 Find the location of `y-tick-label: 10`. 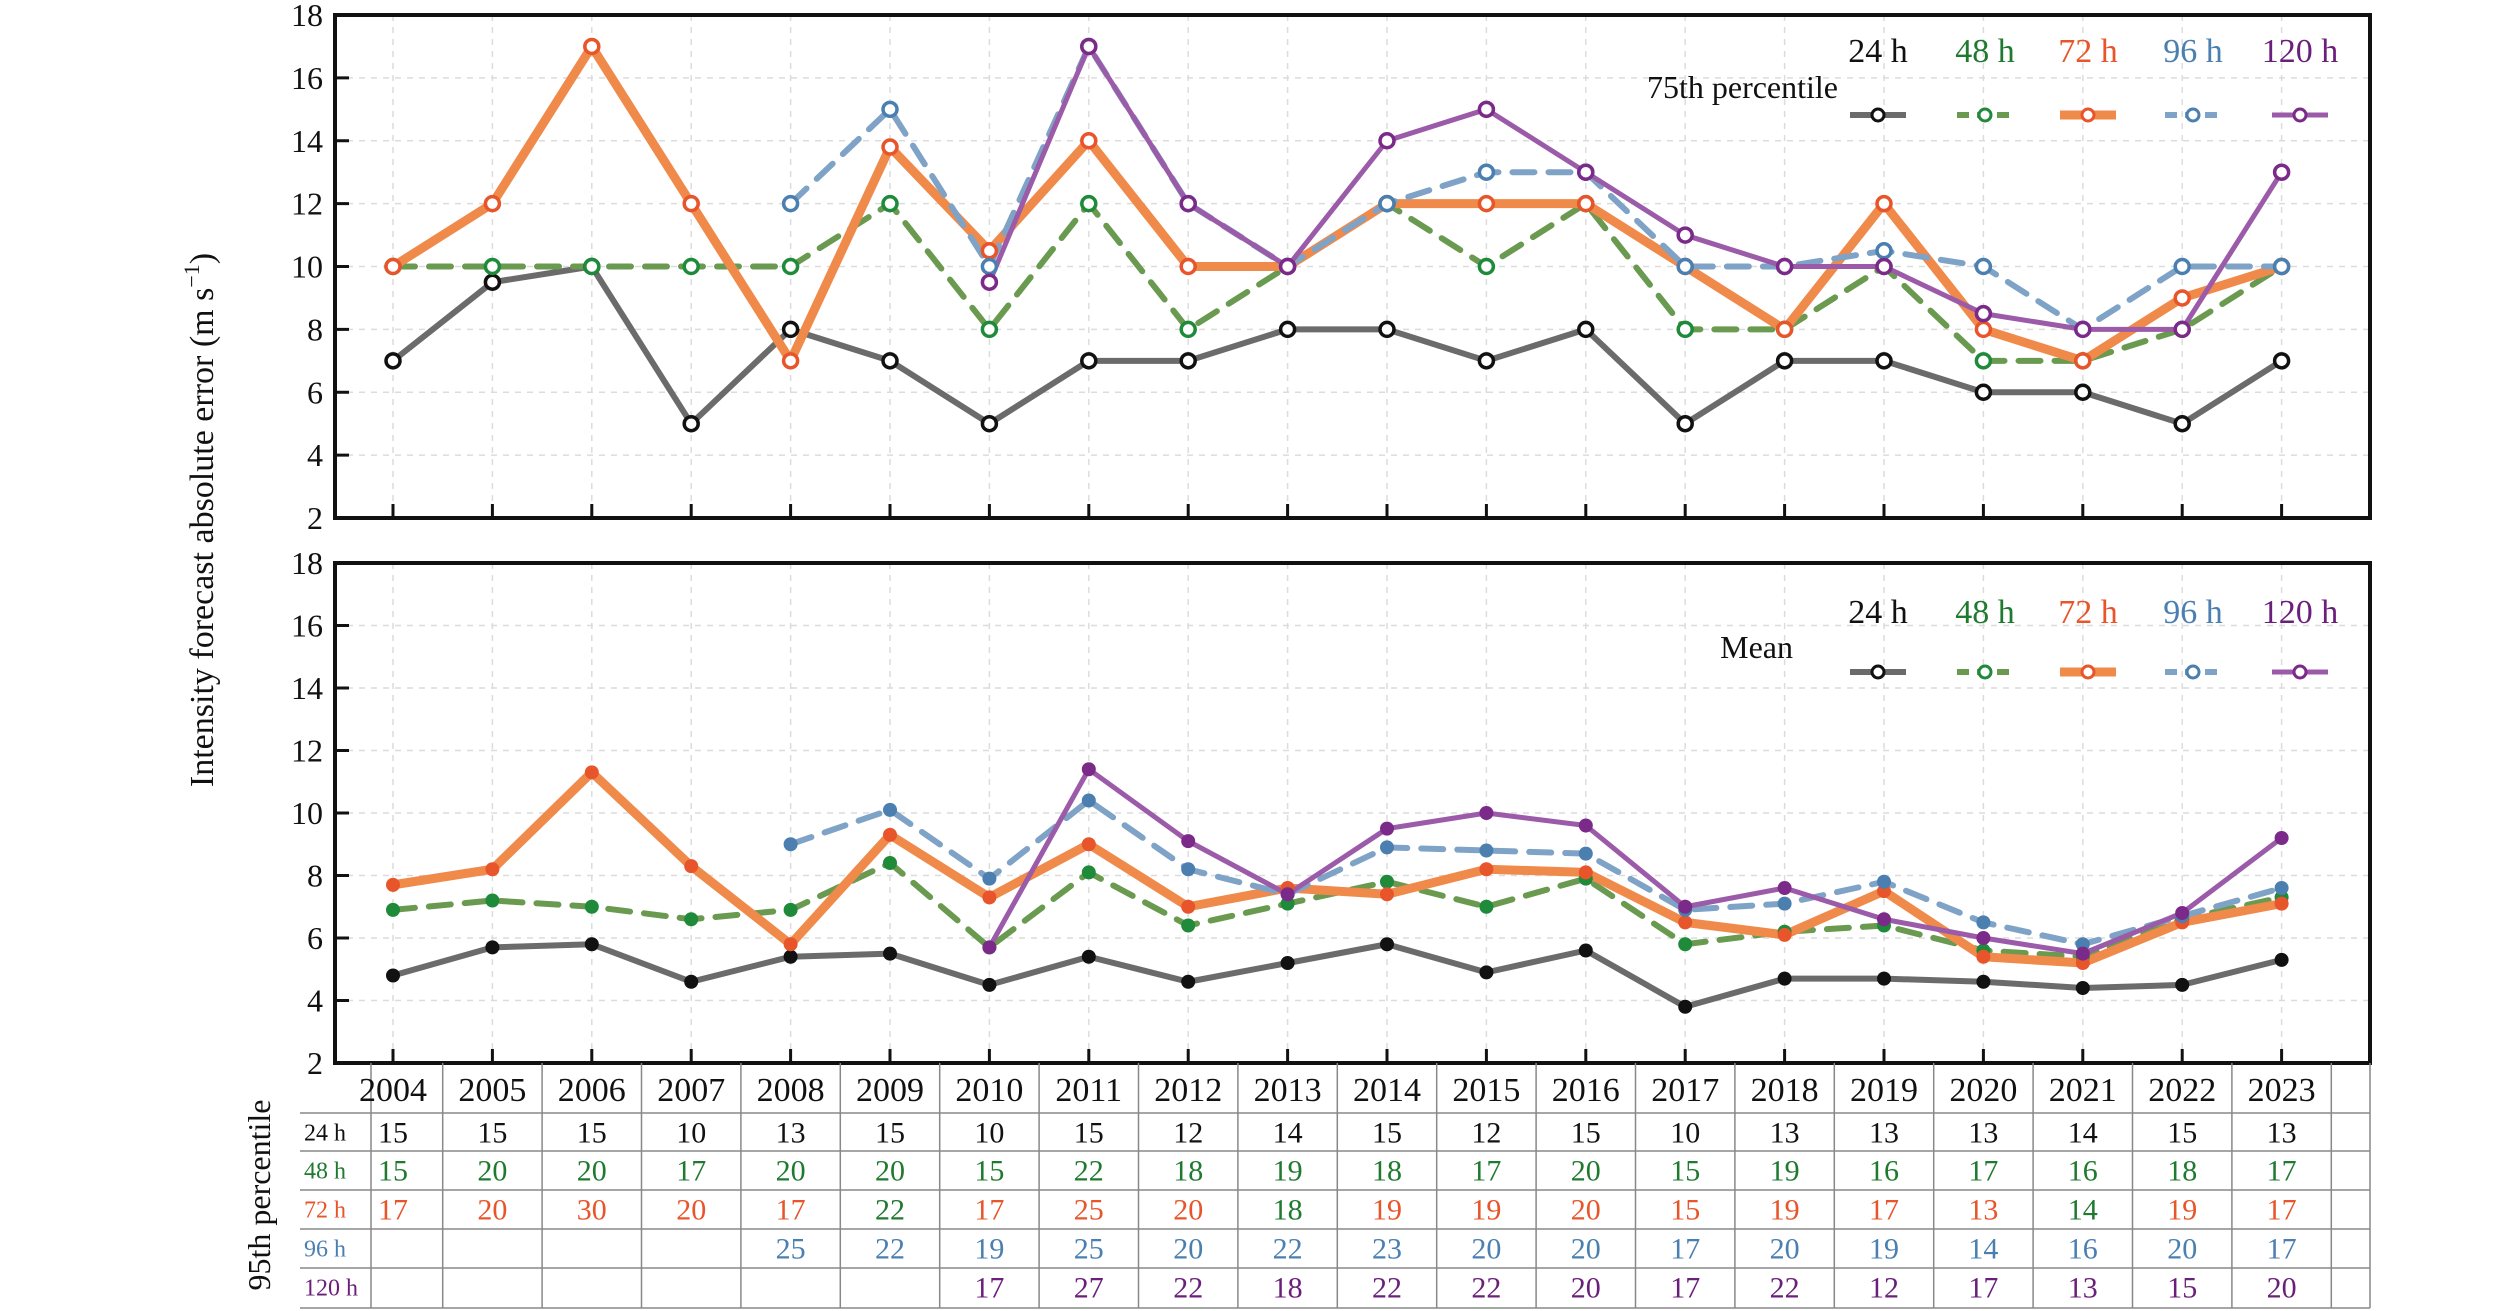

y-tick-label: 10 is located at coordinates (307, 813).